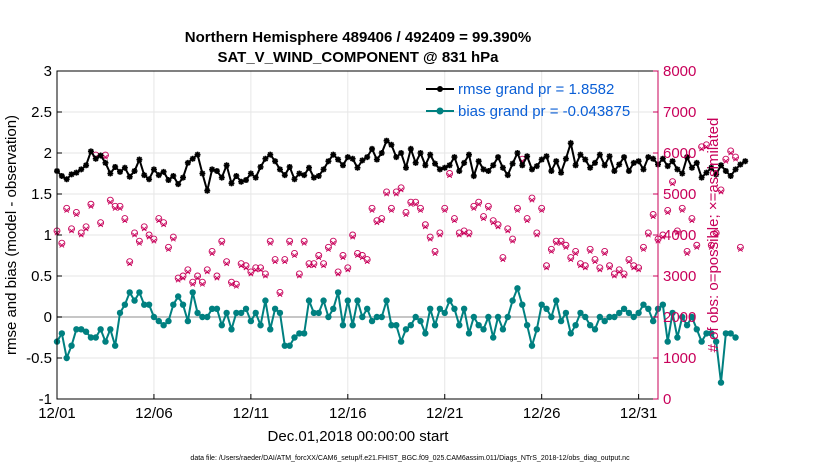 This screenshot has width=830, height=470. What do you see at coordinates (44, 235) in the screenshot?
I see `y-axis-left: -1 -0.5 0 0.5 1 1.5 2 2.5 3` at bounding box center [44, 235].